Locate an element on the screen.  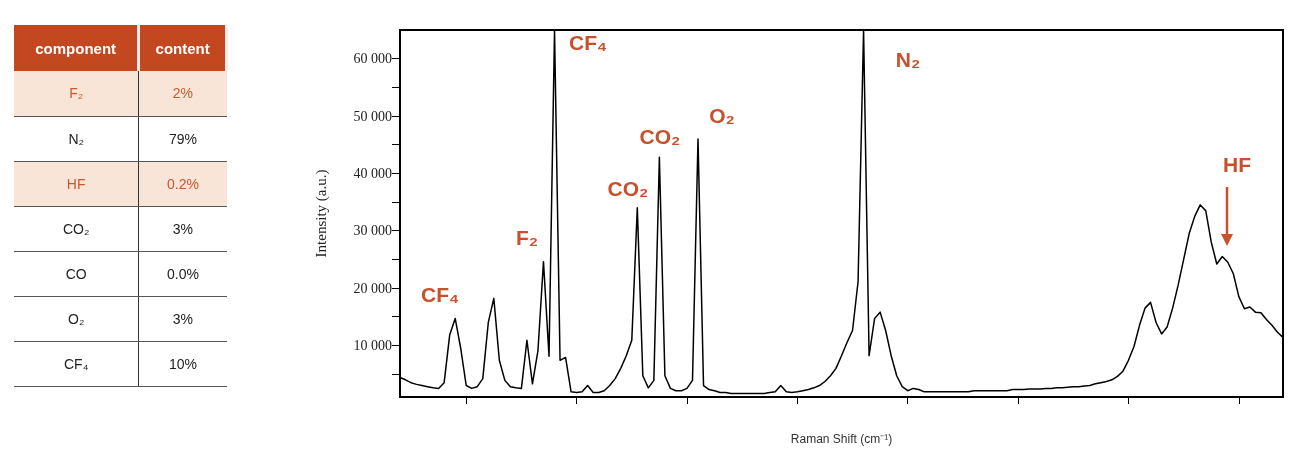
category-label: CO is located at coordinates (76, 273).